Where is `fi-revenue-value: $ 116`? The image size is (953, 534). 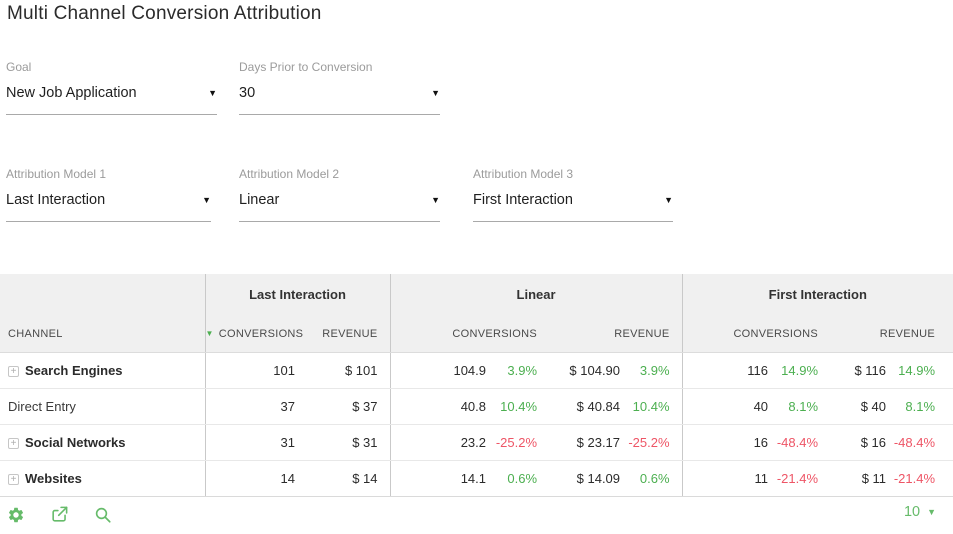 fi-revenue-value: $ 116 is located at coordinates (856, 370).